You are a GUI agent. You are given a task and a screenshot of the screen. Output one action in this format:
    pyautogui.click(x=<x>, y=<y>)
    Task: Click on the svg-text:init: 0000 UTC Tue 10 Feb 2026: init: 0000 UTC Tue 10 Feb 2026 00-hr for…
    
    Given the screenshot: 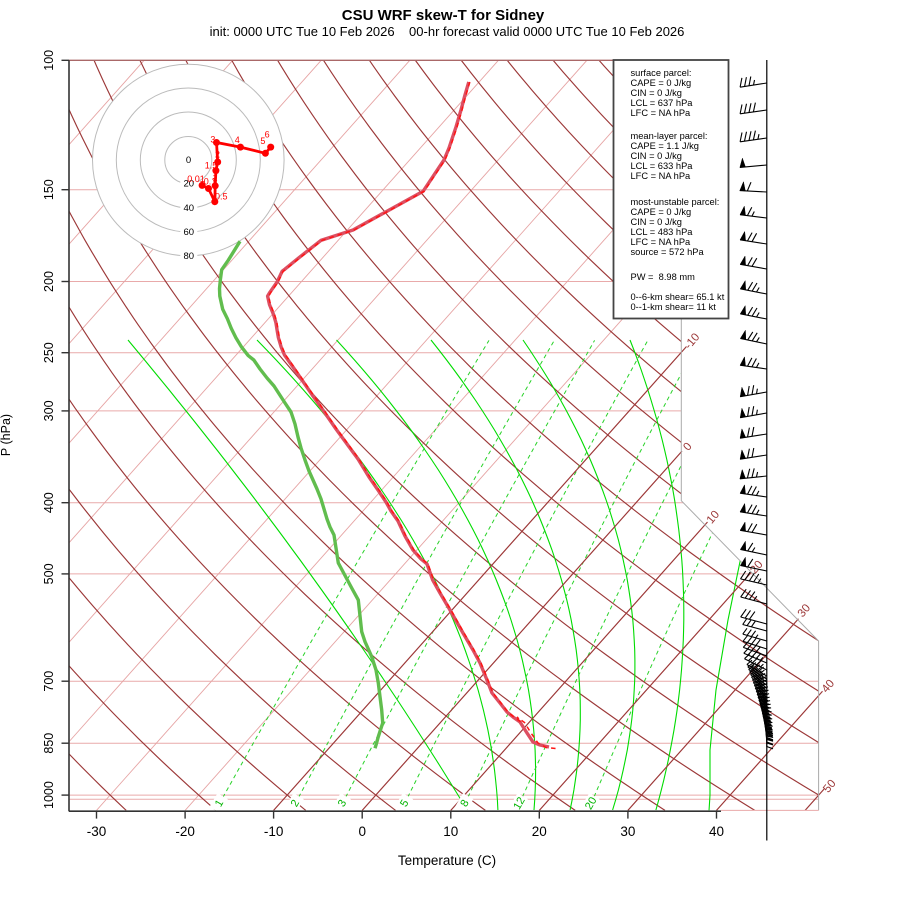 What is the action you would take?
    pyautogui.click(x=447, y=31)
    